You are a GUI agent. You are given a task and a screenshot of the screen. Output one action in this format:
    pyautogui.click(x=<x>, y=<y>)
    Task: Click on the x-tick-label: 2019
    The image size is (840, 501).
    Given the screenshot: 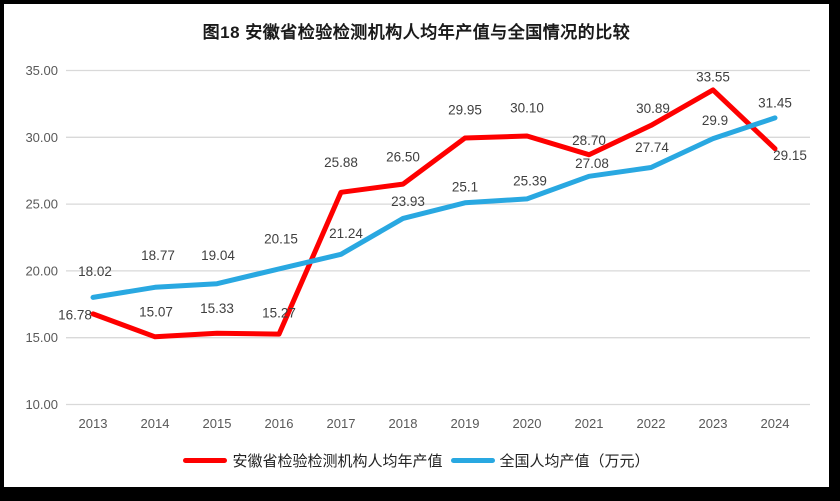 What is the action you would take?
    pyautogui.click(x=465, y=423)
    